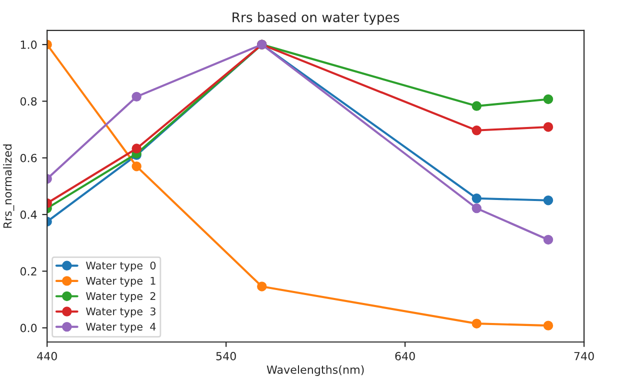 The width and height of the screenshot is (628, 380). I want to click on legend-label: Water type 1, so click(121, 281).